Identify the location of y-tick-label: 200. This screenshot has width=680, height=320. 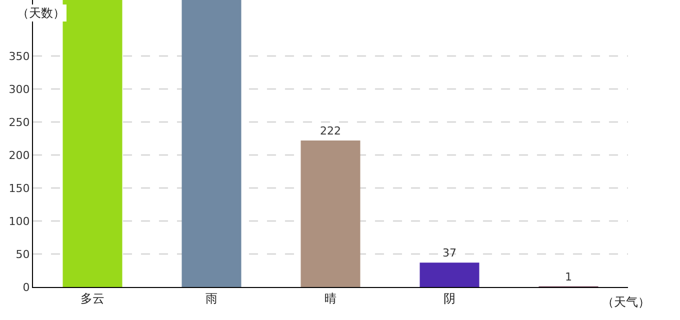
(19, 155).